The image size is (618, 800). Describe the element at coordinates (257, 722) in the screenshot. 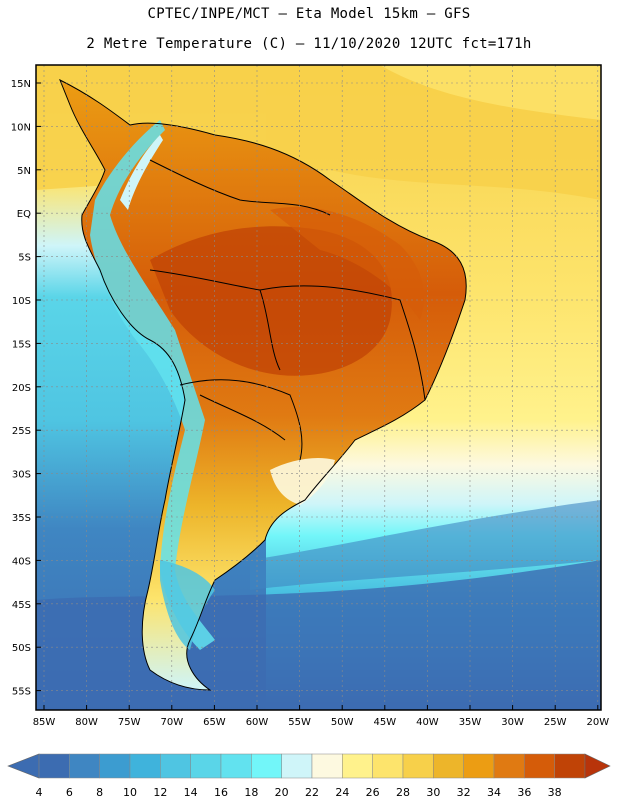

I see `lon-label: 60W` at that location.